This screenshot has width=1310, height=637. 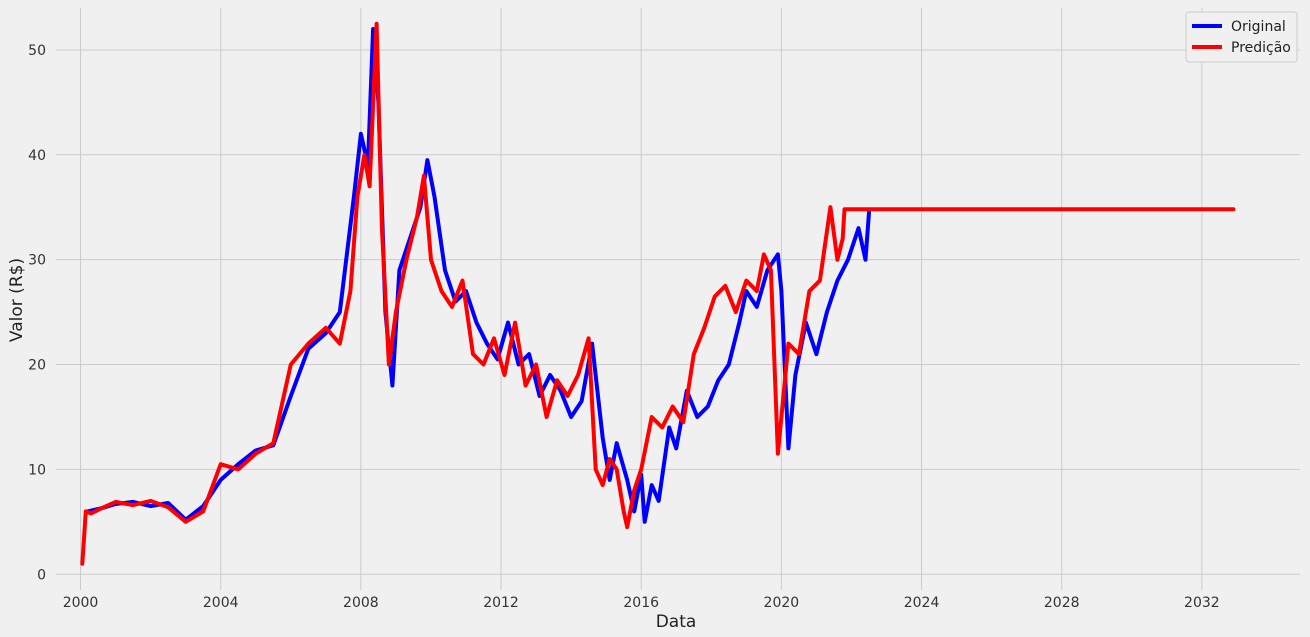 I want to click on x-axis-label: Data, so click(x=676, y=622).